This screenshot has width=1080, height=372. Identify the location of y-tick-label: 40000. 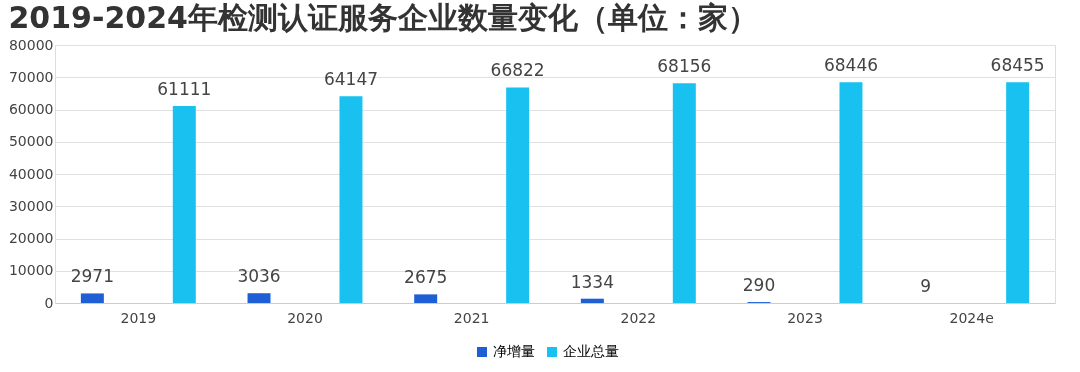
(31, 173).